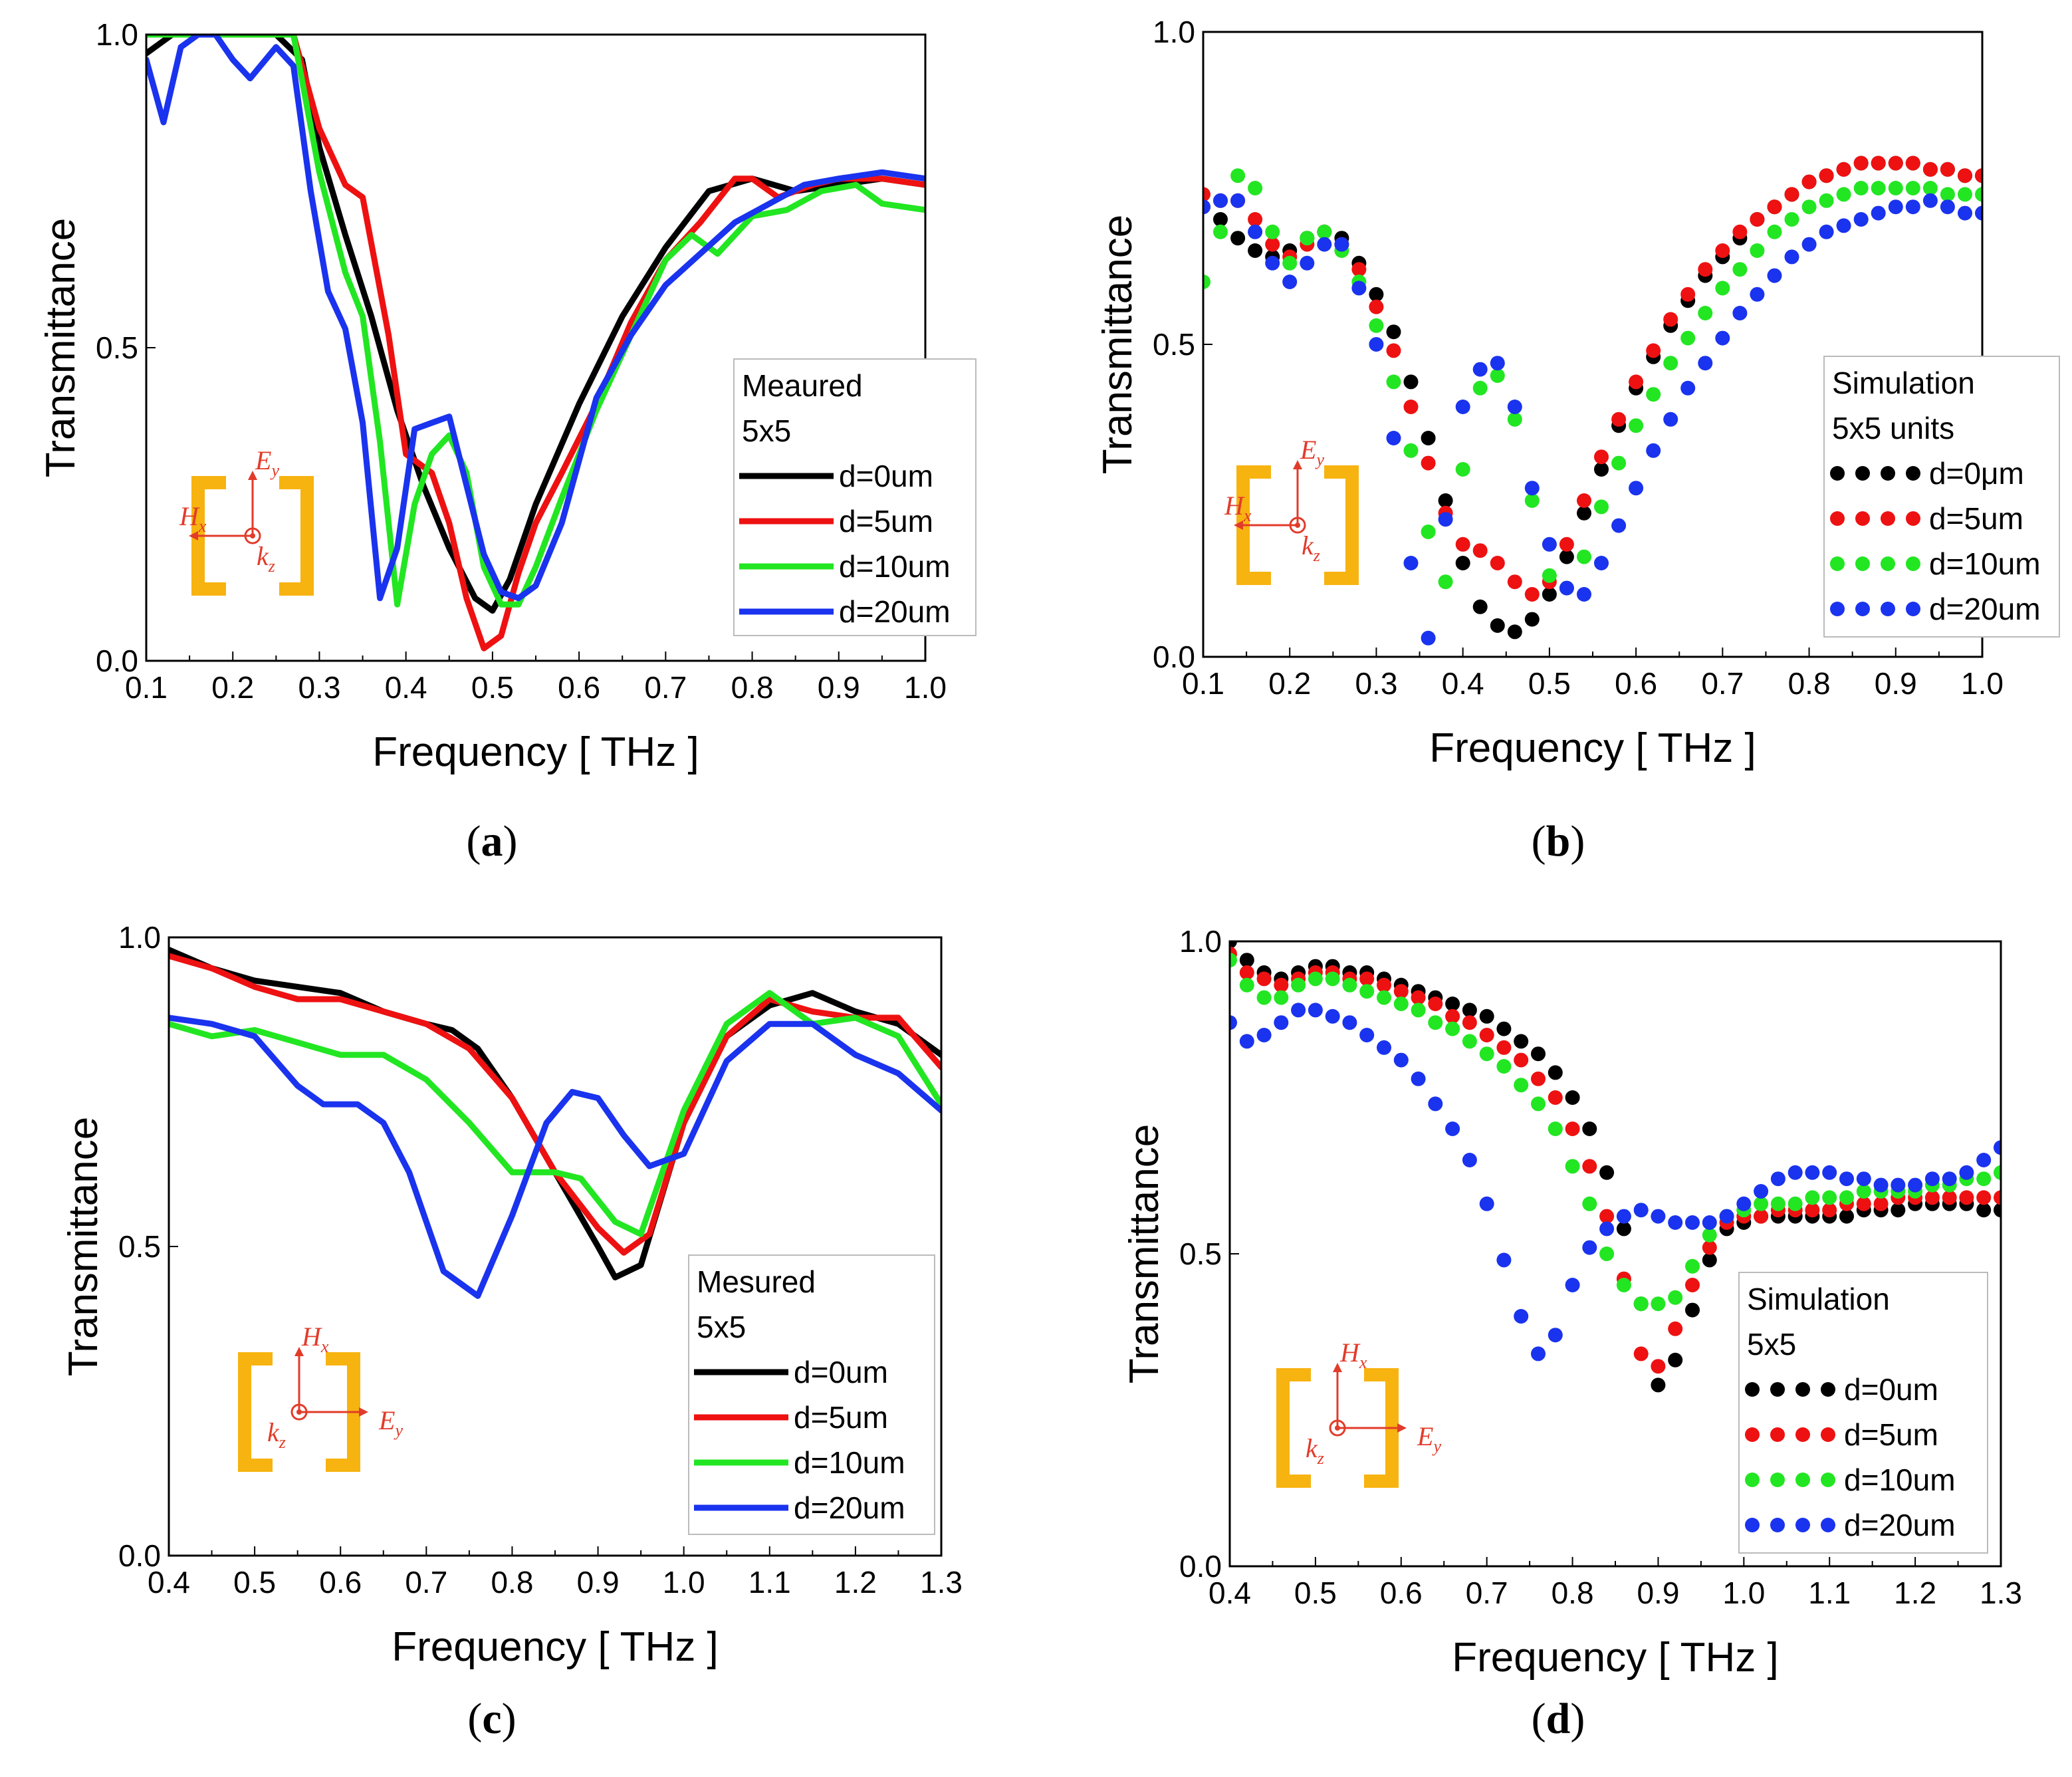 The height and width of the screenshot is (1777, 2072). I want to click on k-vector-label: kz, so click(1315, 1450).